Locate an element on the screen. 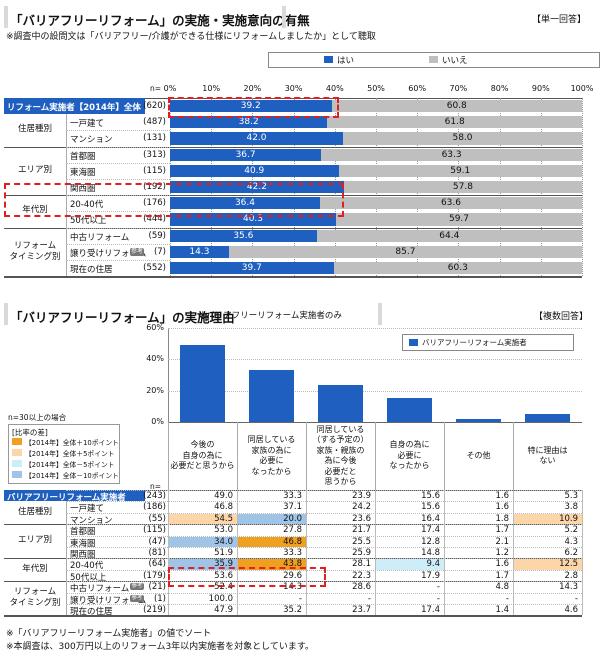  bar-no-value: 61.8 is located at coordinates (454, 122).